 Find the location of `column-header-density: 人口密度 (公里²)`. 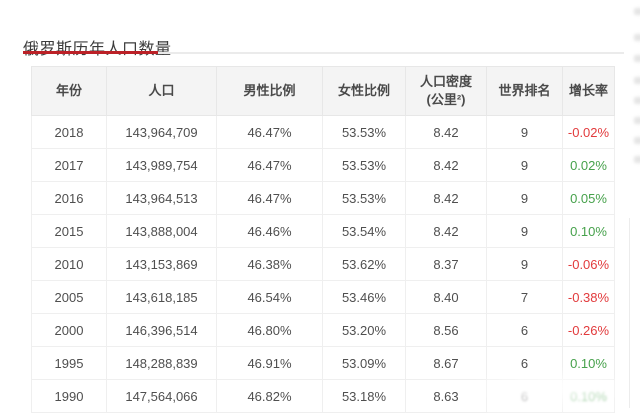

column-header-density: 人口密度 (公里²) is located at coordinates (446, 91).